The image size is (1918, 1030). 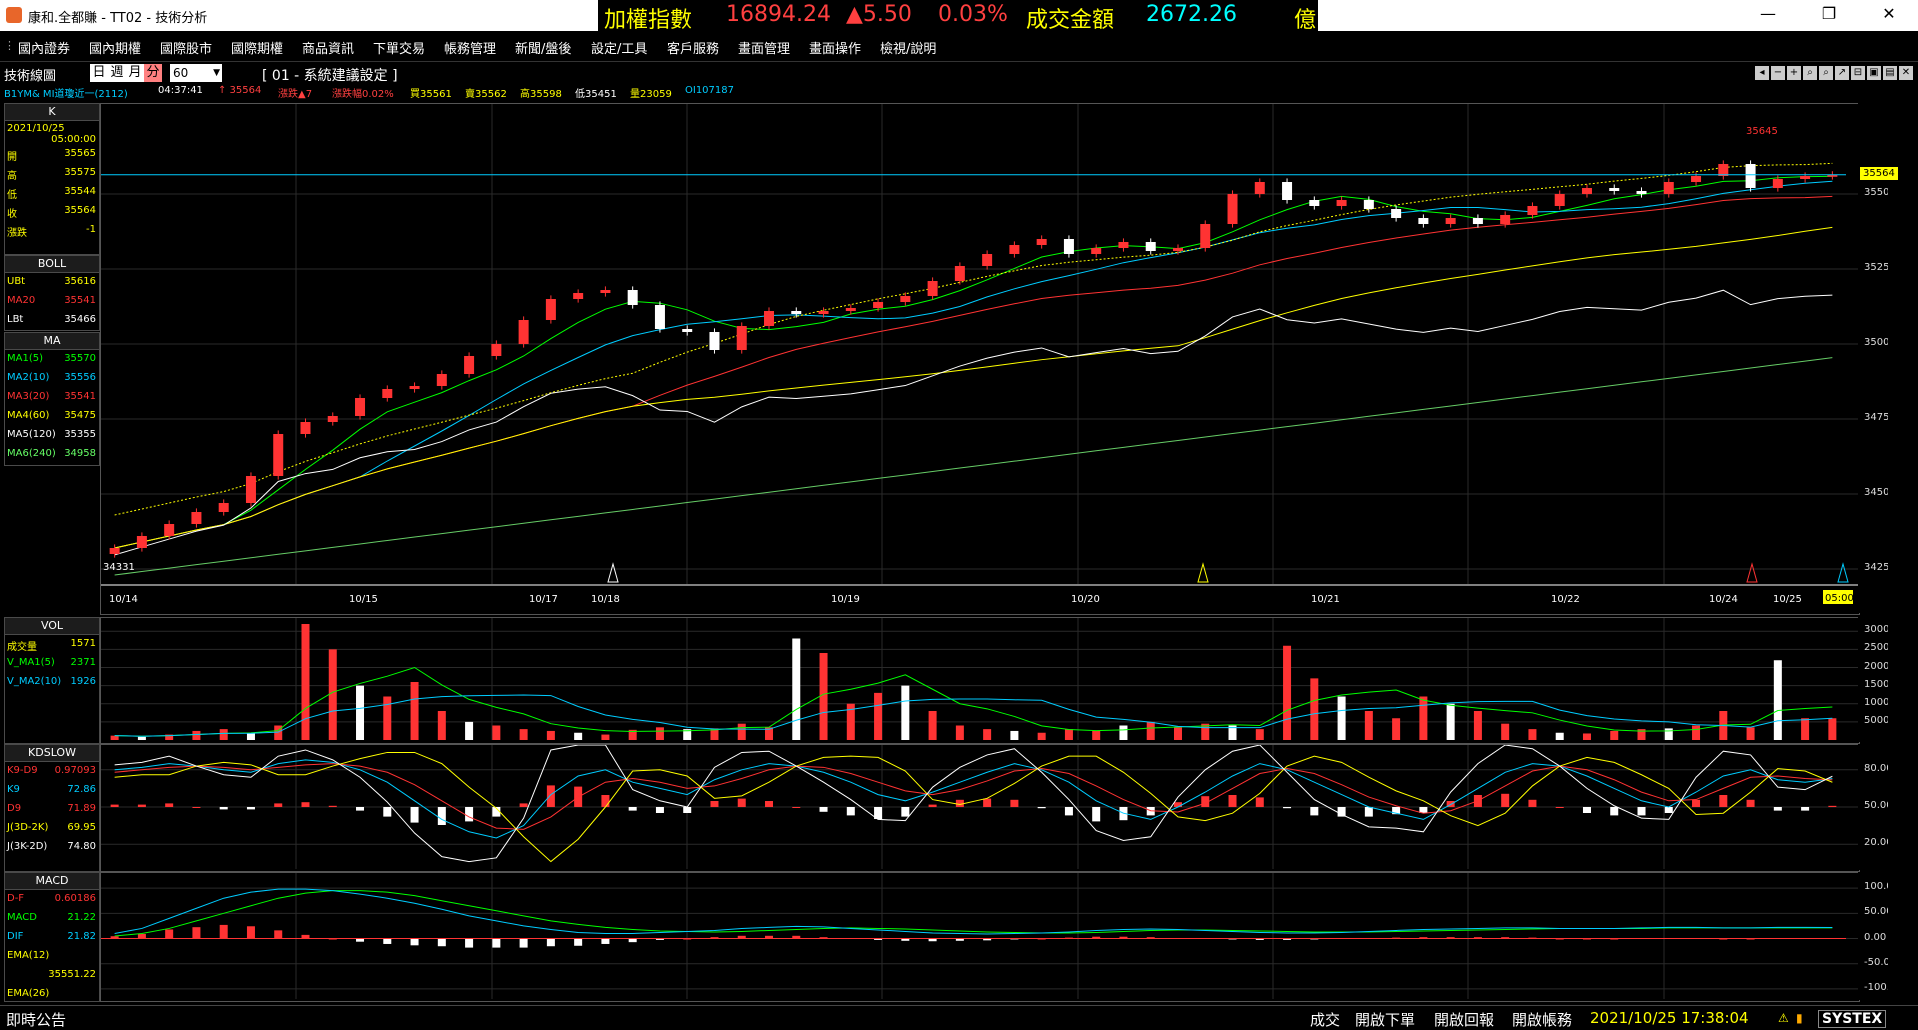 I want to click on indicator-label: MA6(240), so click(x=31, y=453).